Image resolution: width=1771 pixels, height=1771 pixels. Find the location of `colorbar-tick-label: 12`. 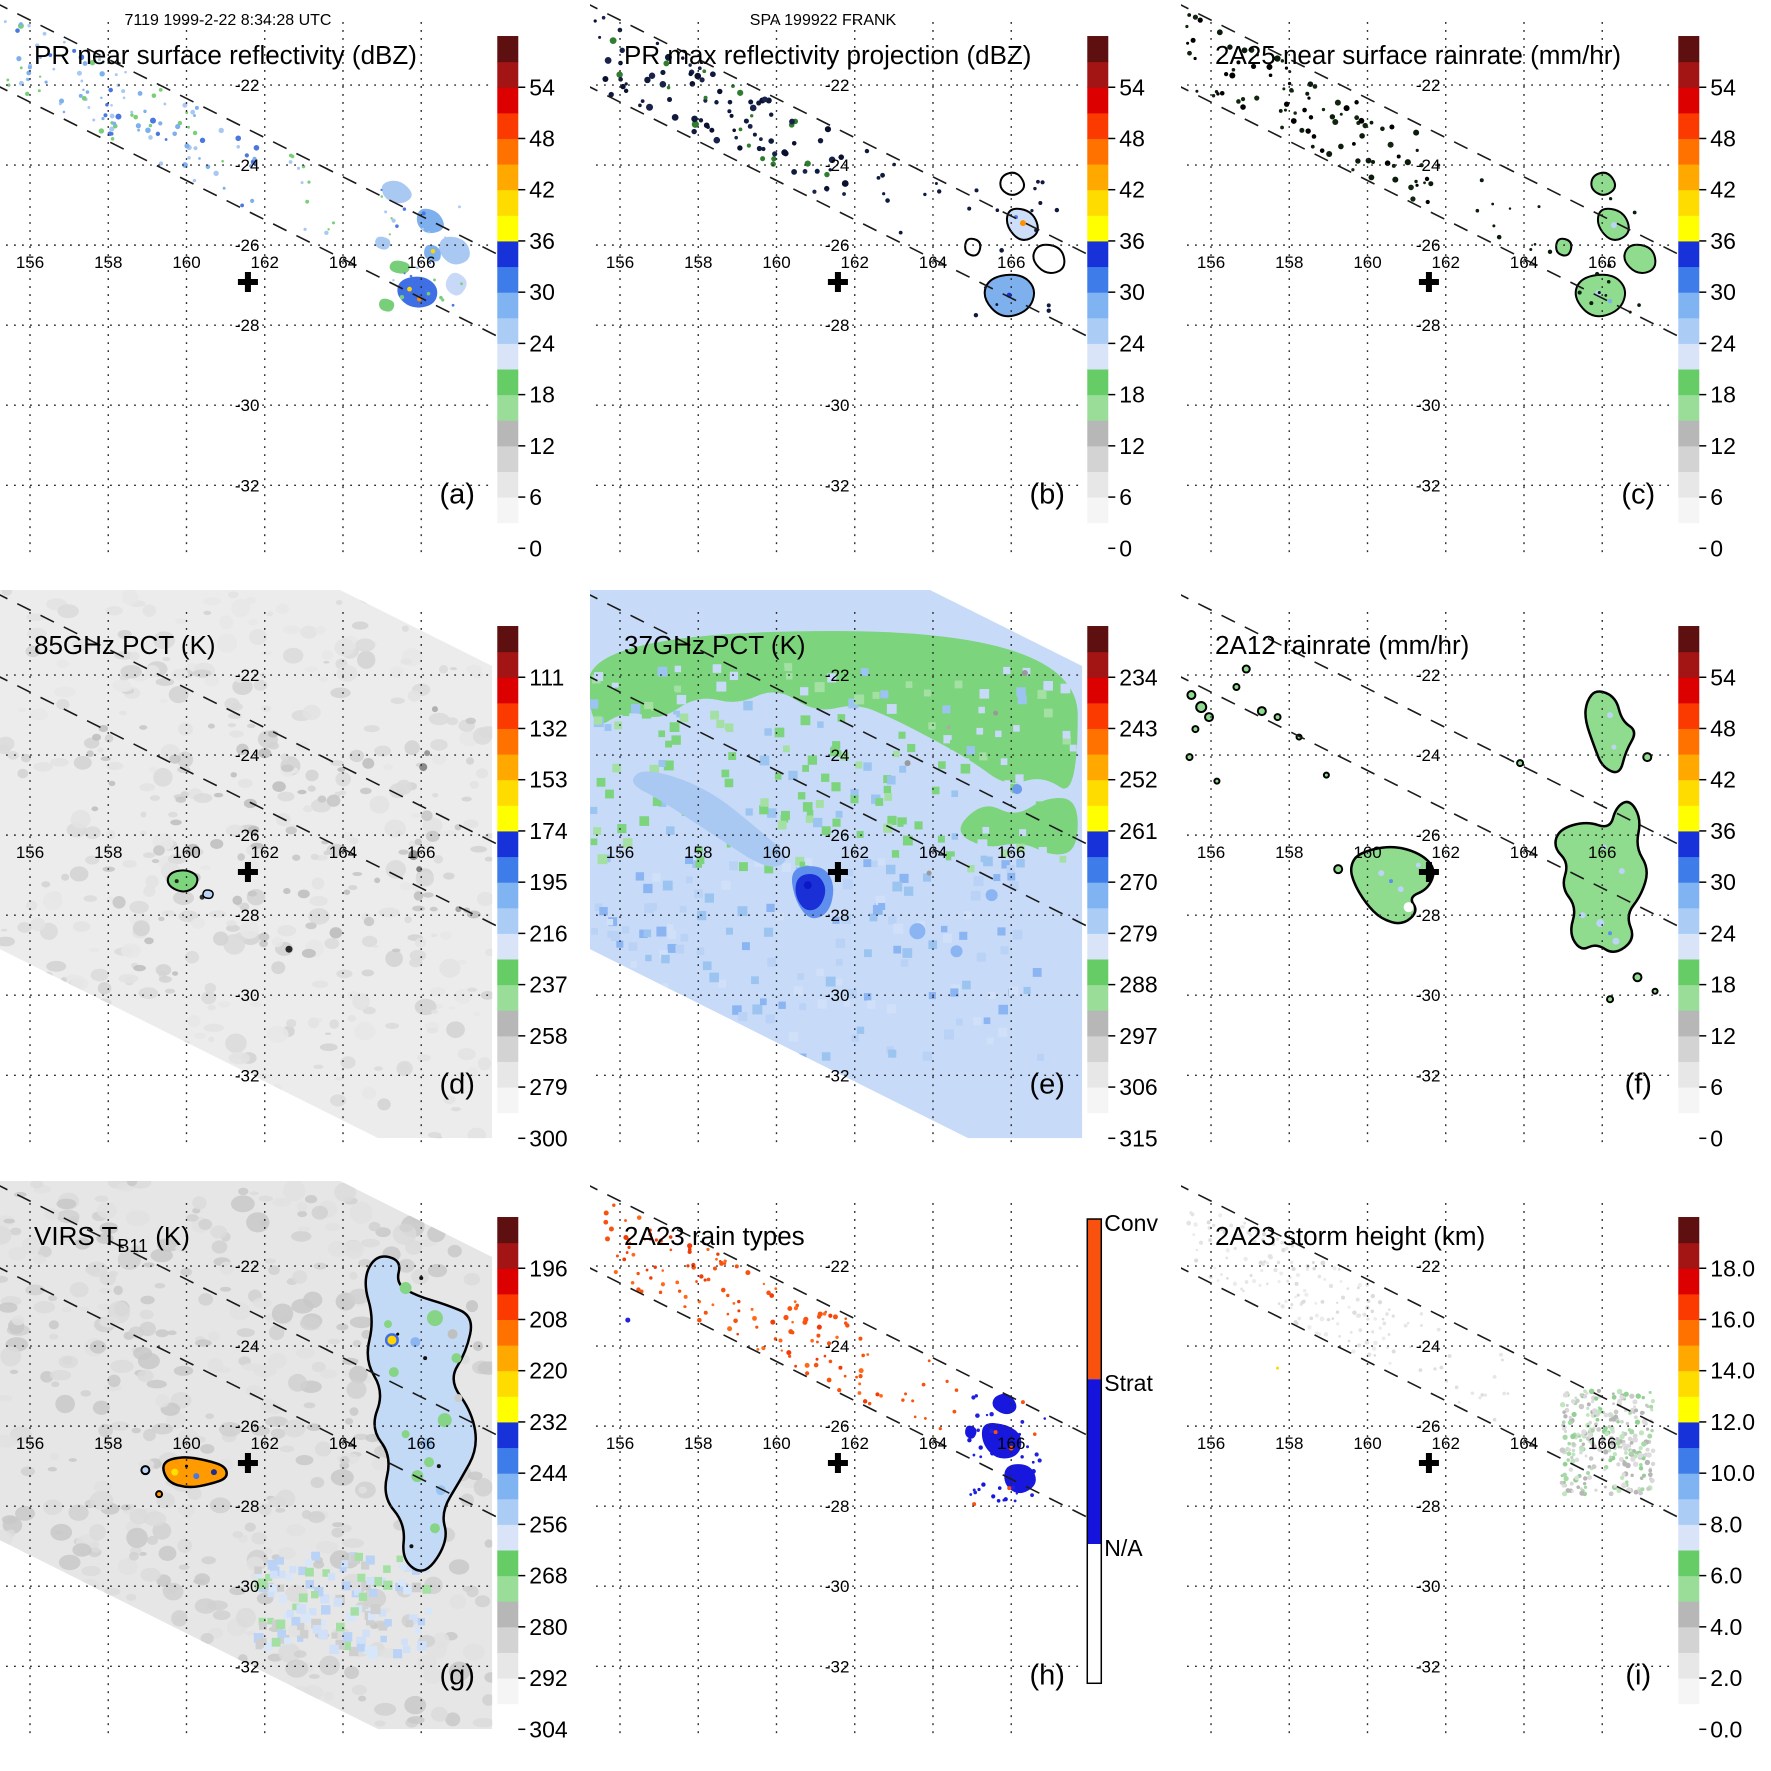

colorbar-tick-label: 12 is located at coordinates (1723, 446).